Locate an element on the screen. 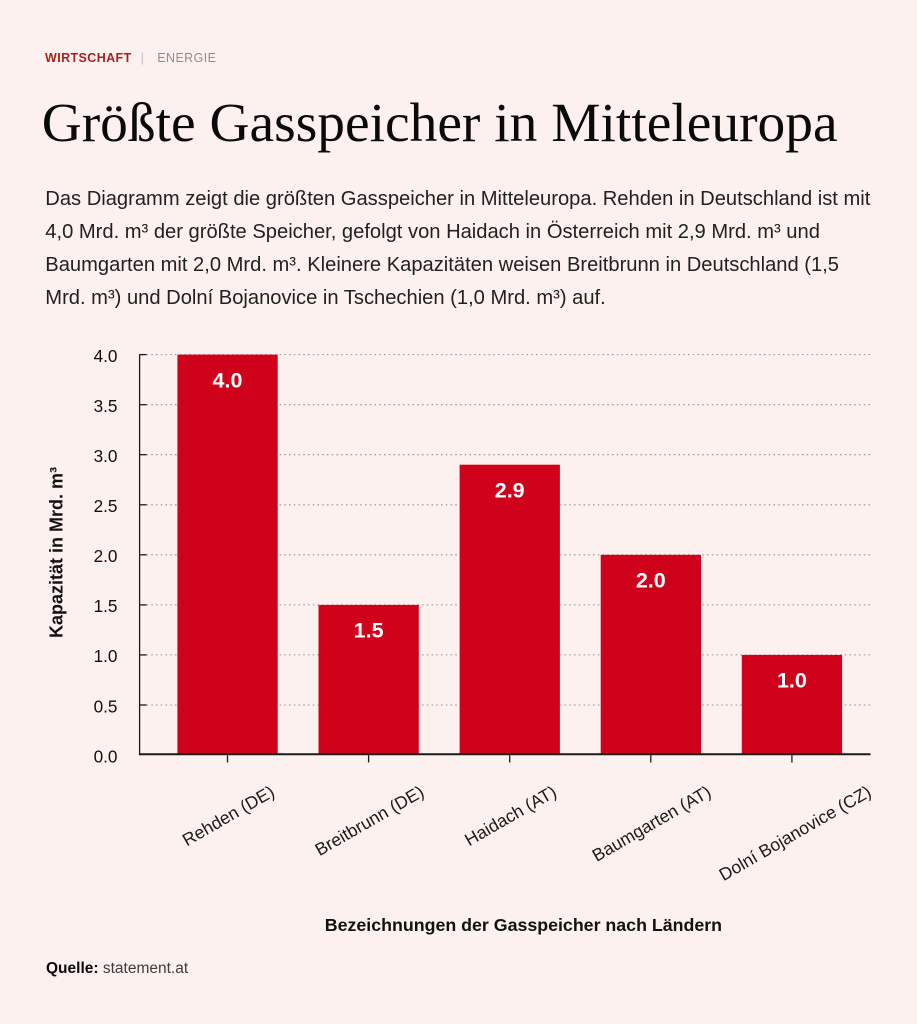 The height and width of the screenshot is (1024, 917). svg-text: Haidach (AT) is located at coordinates (510, 815).